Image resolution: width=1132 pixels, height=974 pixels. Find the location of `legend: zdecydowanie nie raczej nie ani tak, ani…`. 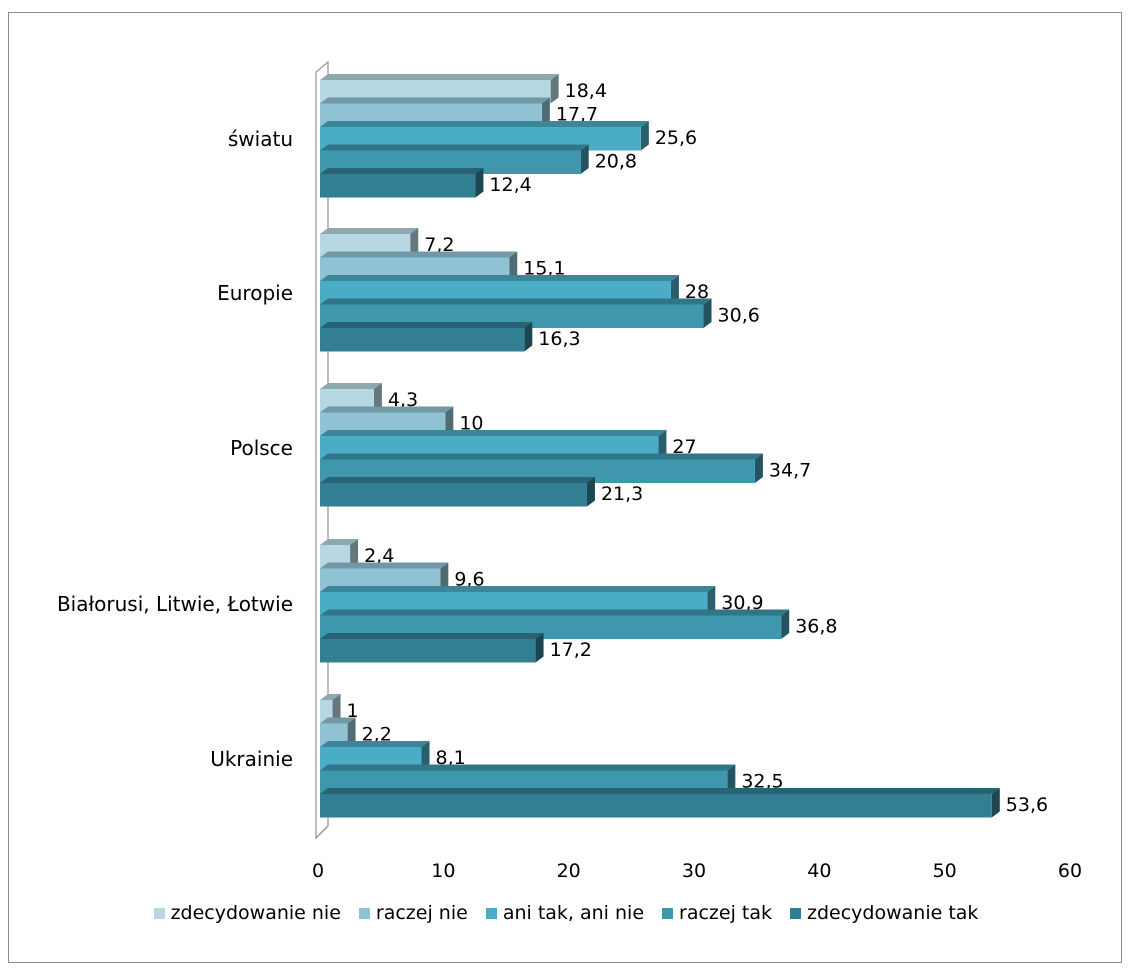

legend: zdecydowanie nie raczej nie ani tak, ani… is located at coordinates (566, 913).